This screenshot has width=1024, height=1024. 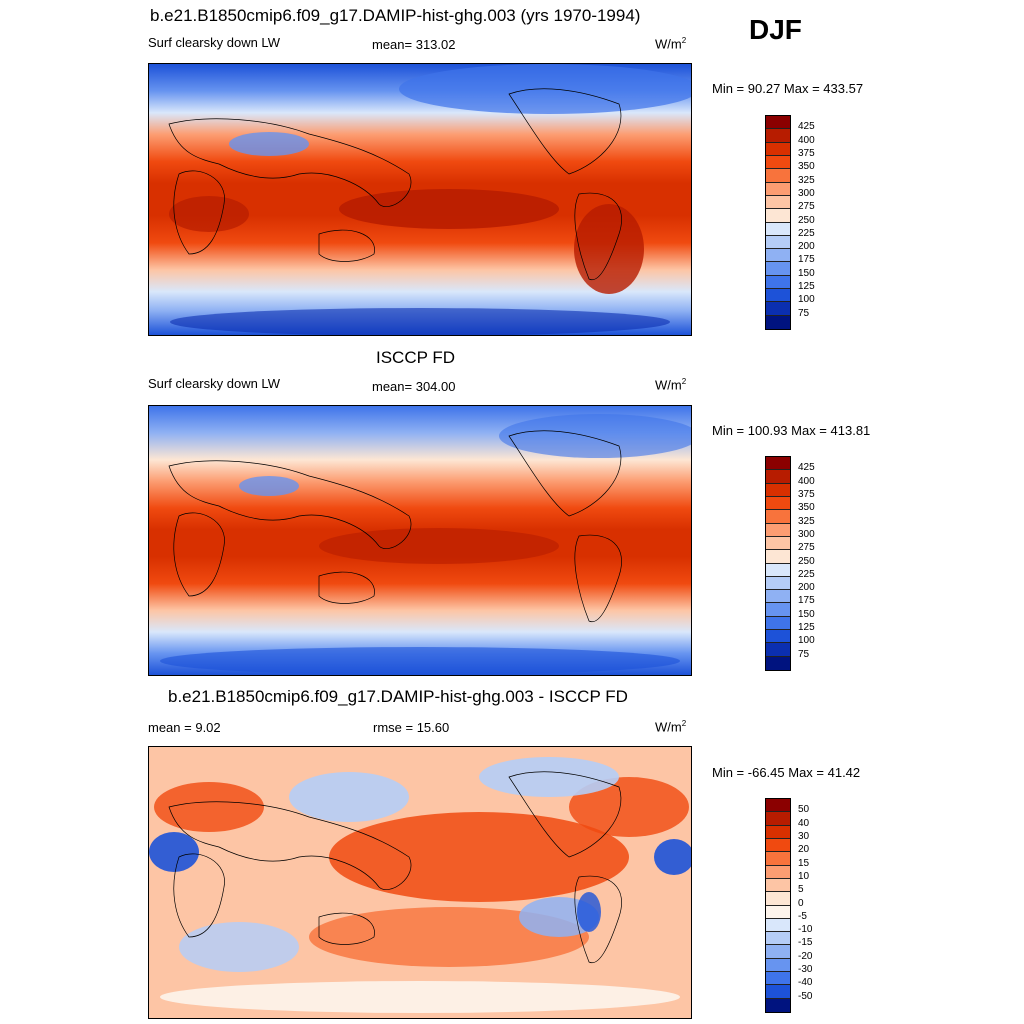 What do you see at coordinates (806, 287) in the screenshot?
I see `colorbar-tick-label: 125` at bounding box center [806, 287].